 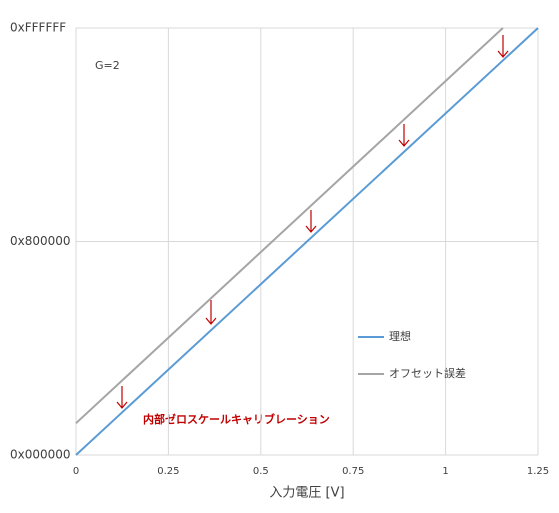 What do you see at coordinates (445, 471) in the screenshot?
I see `x-tick-label: 1` at bounding box center [445, 471].